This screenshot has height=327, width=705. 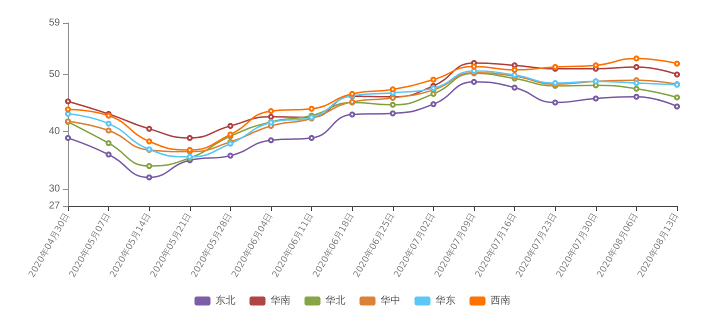 I want to click on y-tick-label: 50, so click(x=54, y=74).